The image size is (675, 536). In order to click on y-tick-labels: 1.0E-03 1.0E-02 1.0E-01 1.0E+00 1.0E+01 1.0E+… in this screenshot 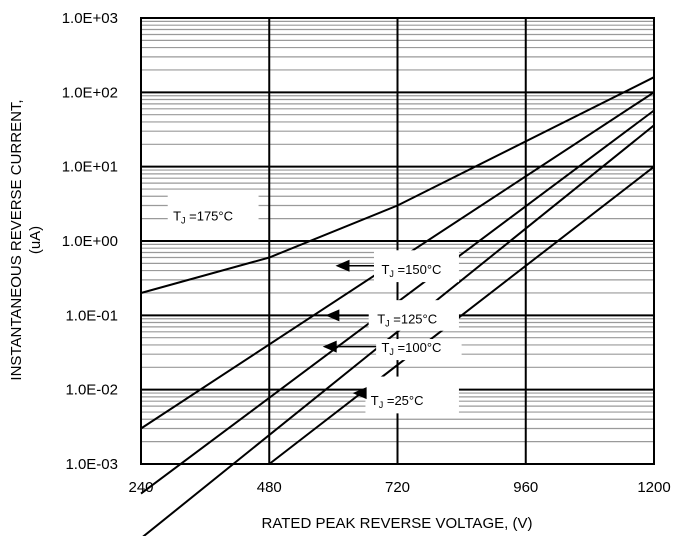, I will do `click(90, 241)`.